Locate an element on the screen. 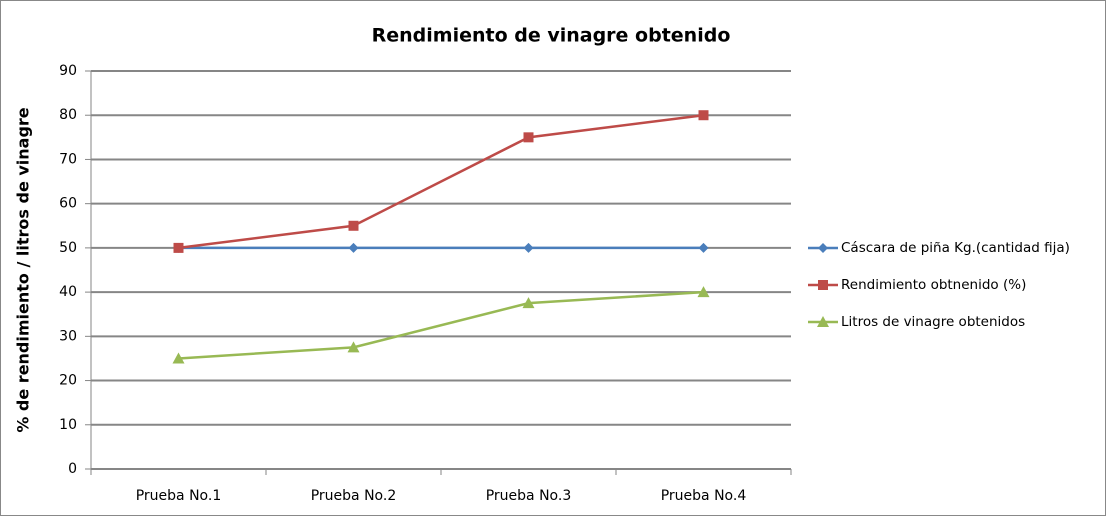  legend-label: Rendimiento obtnenido (%) is located at coordinates (933, 285).